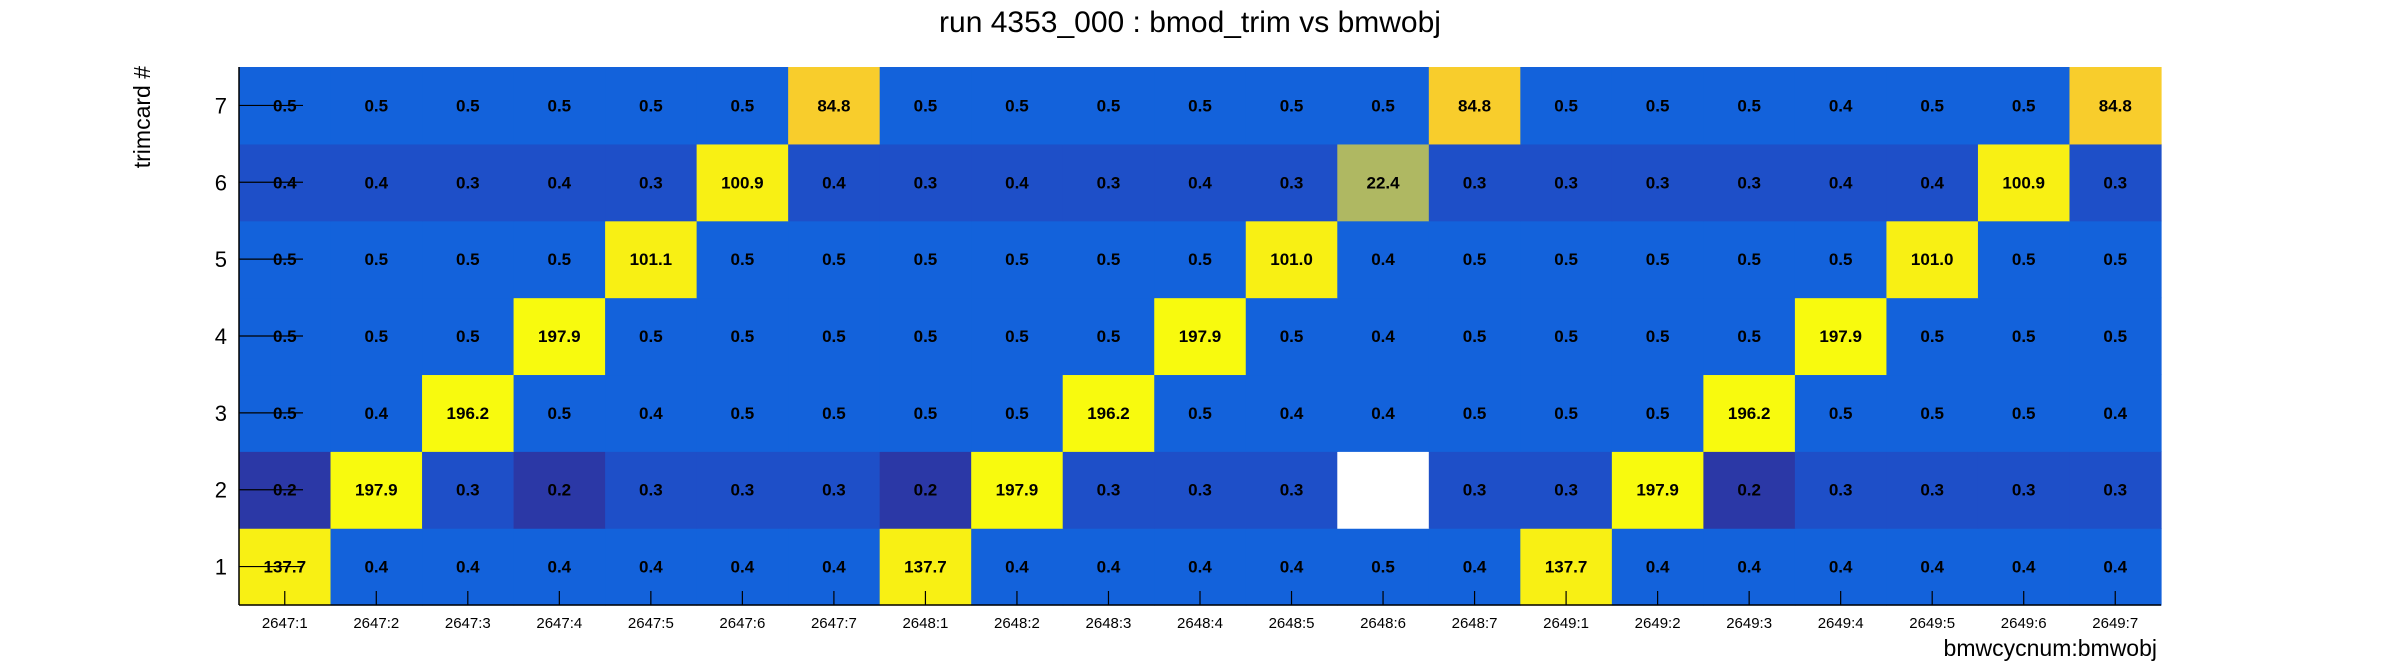 This screenshot has height=672, width=2396. I want to click on cell-value-label: 101.1, so click(651, 259).